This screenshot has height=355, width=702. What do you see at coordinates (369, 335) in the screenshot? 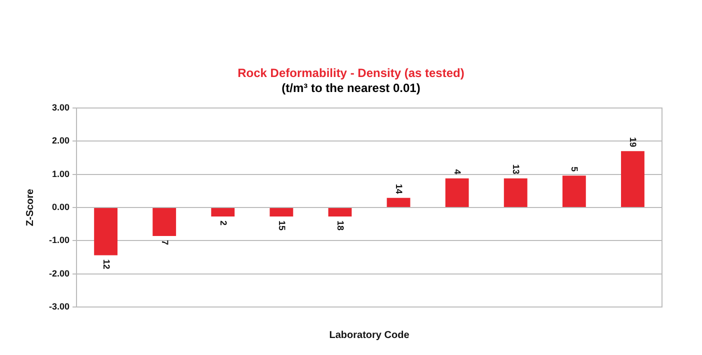
I see `x-axis-title: Laboratory Code` at bounding box center [369, 335].